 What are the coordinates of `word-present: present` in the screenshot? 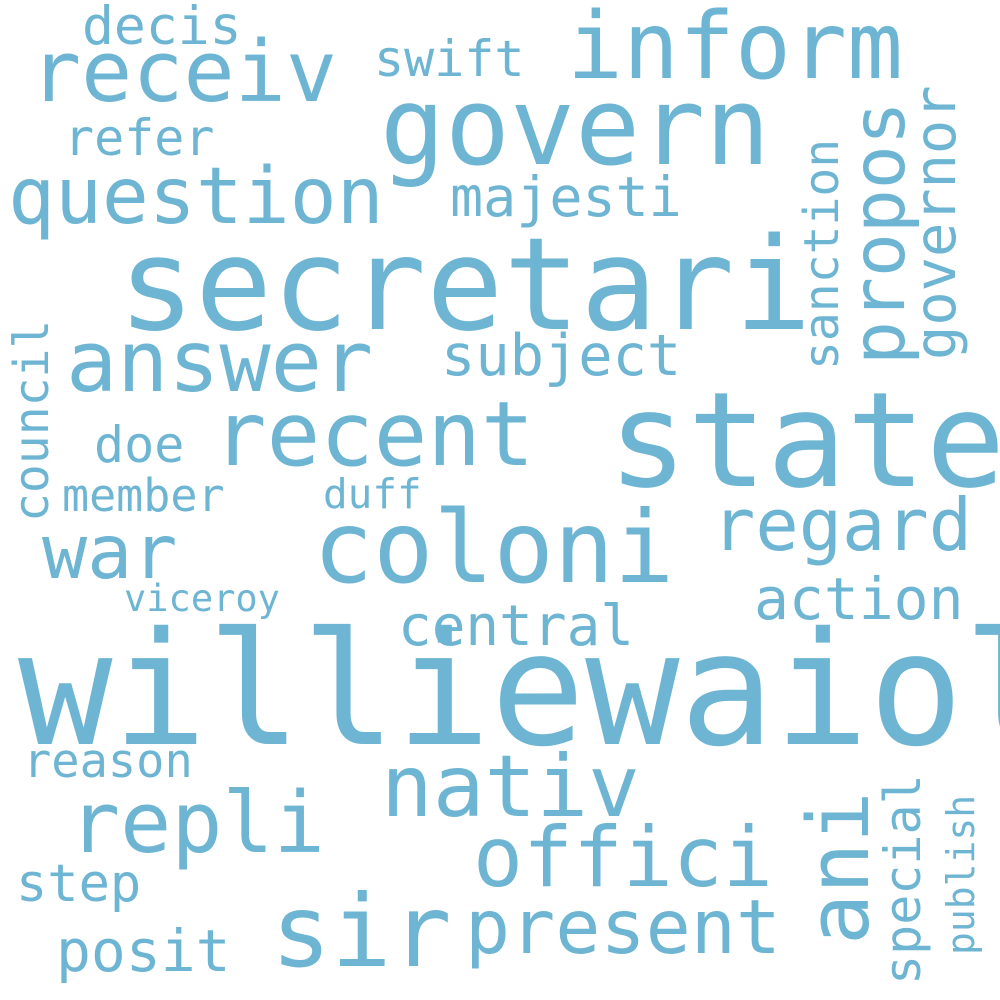 It's located at (623, 927).